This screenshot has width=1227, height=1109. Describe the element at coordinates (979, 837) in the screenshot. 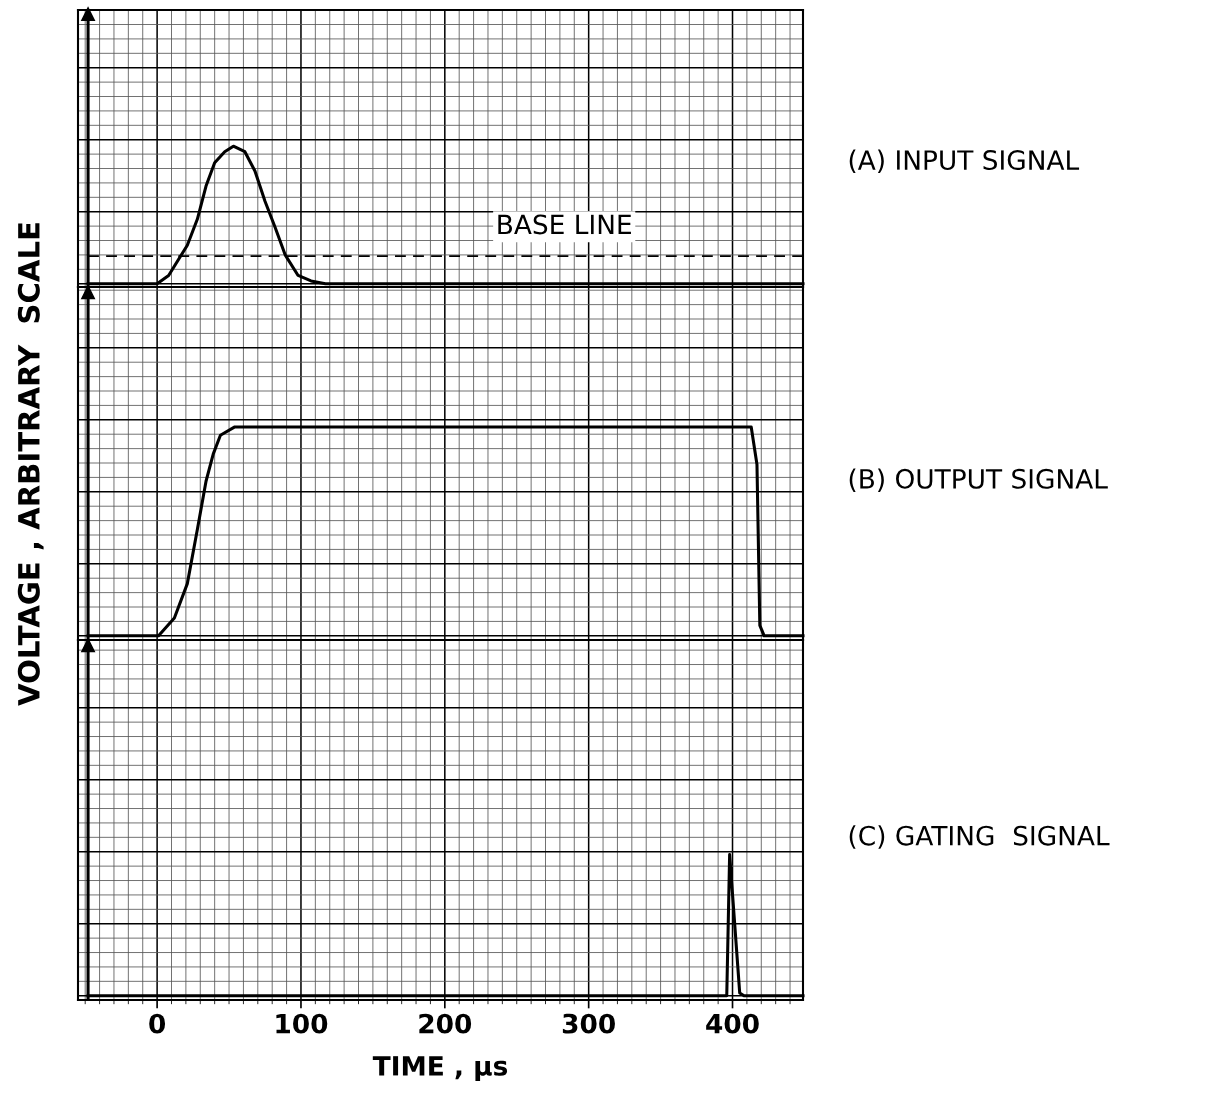

I see `text: (C) GATING SIGNAL` at that location.